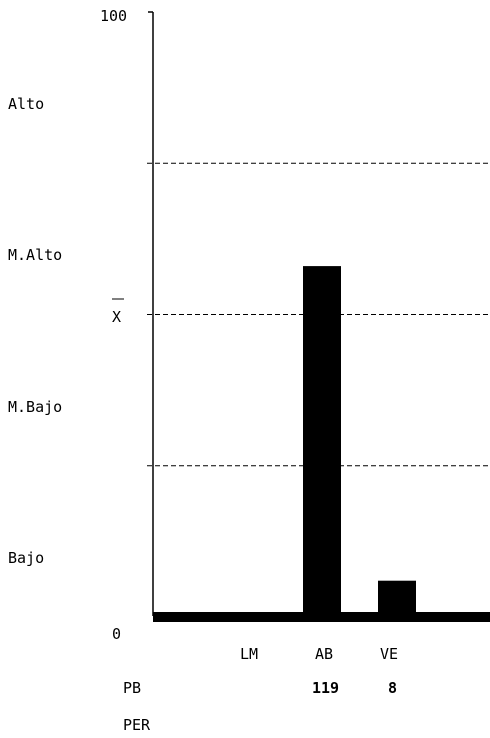 The image size is (490, 738). What do you see at coordinates (389, 654) in the screenshot?
I see `category-label-ve: VE` at bounding box center [389, 654].